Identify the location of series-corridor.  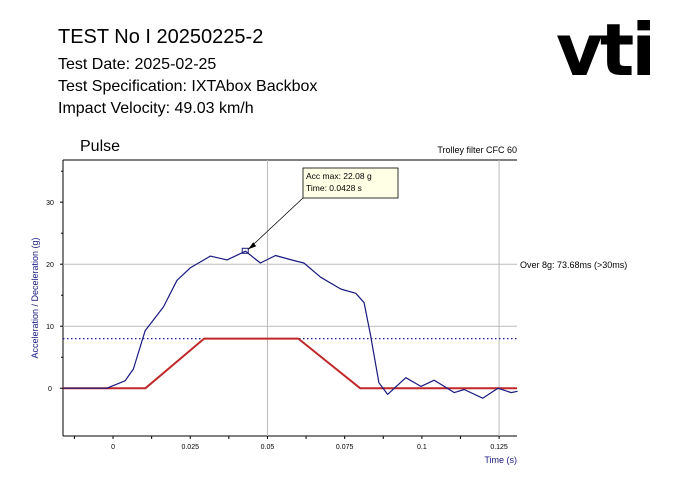
(290, 363).